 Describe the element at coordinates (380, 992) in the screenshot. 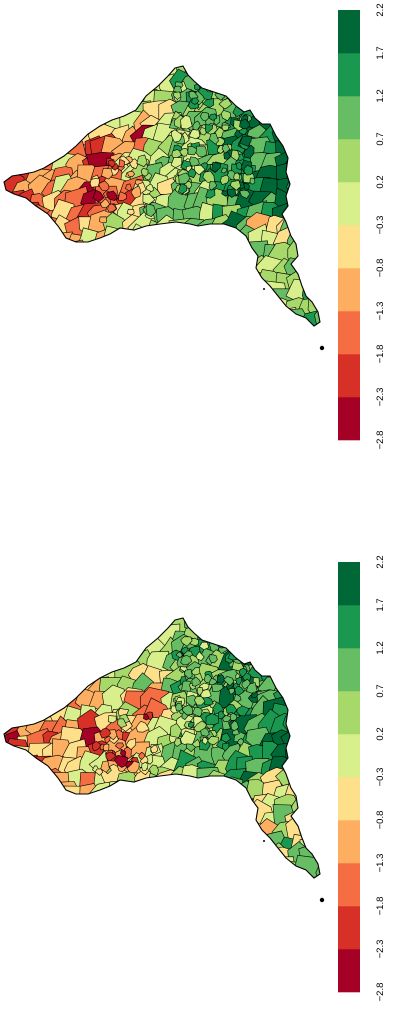

I see `colorbar-tick-label: −2.8` at that location.